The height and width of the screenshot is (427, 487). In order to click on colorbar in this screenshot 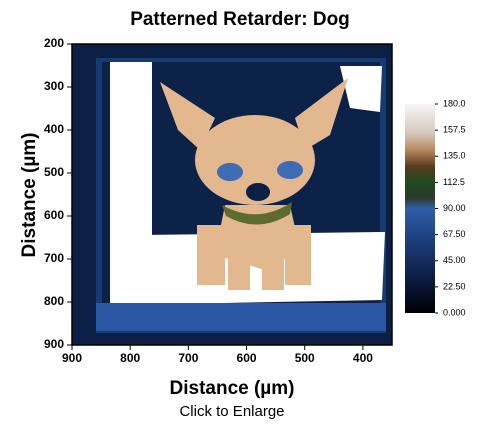, I will do `click(420, 208)`.